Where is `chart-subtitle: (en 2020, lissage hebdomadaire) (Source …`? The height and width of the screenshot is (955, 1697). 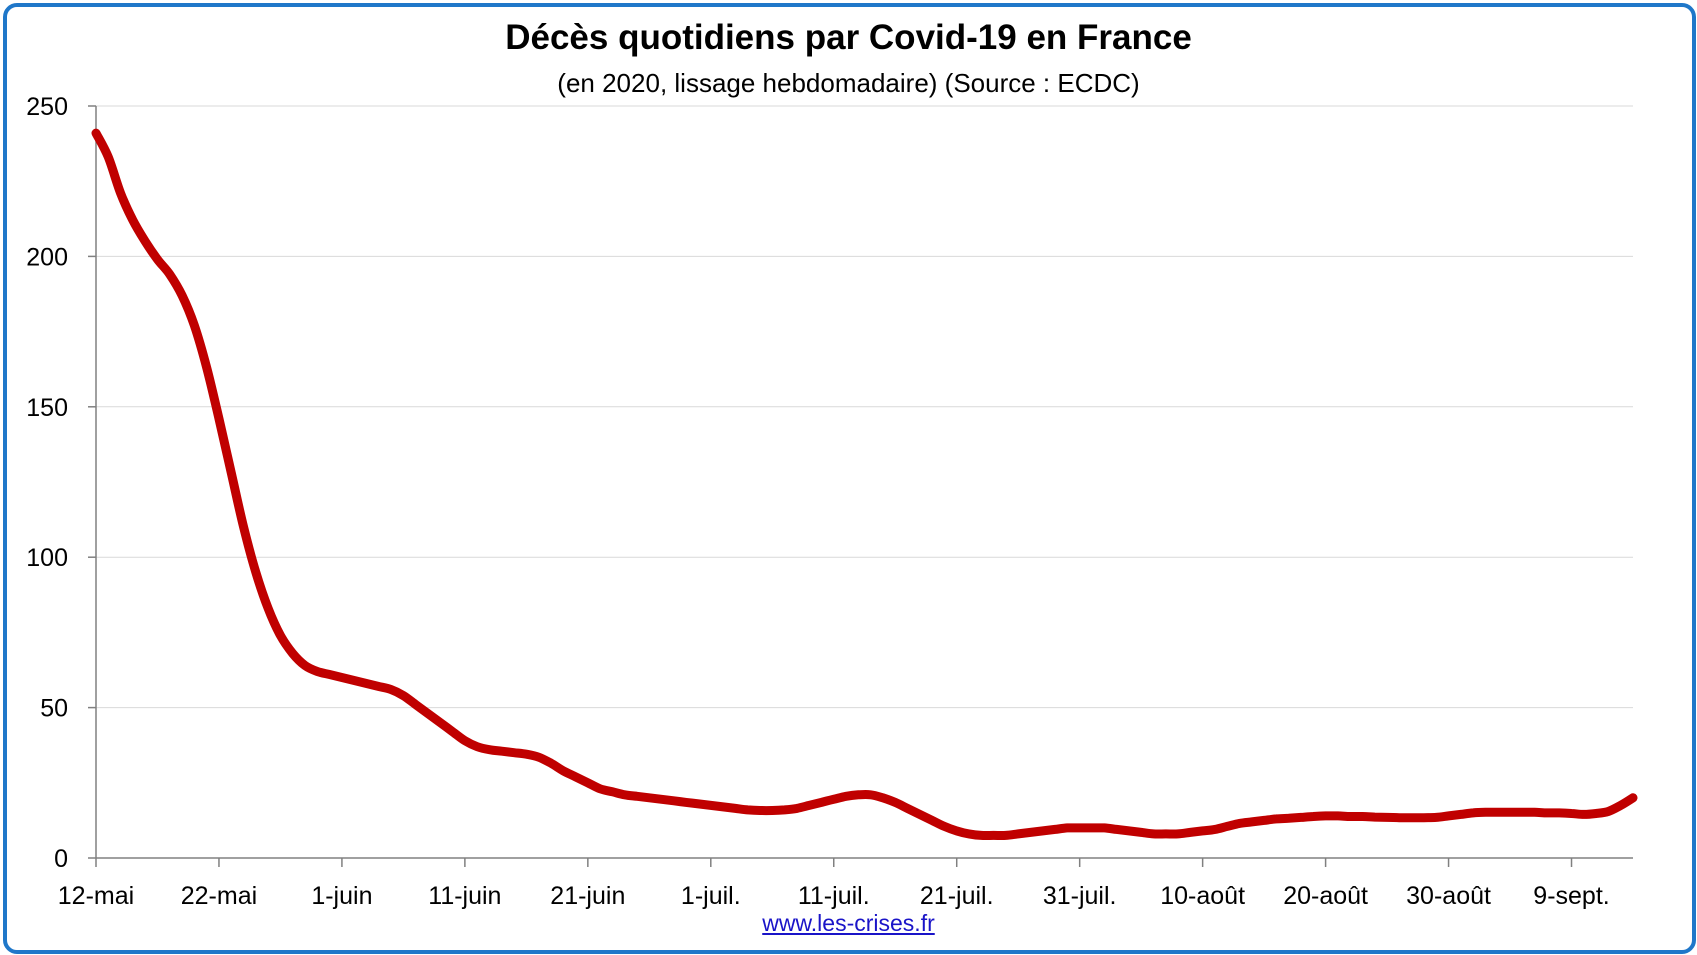 chart-subtitle: (en 2020, lissage hebdomadaire) (Source … is located at coordinates (848, 83).